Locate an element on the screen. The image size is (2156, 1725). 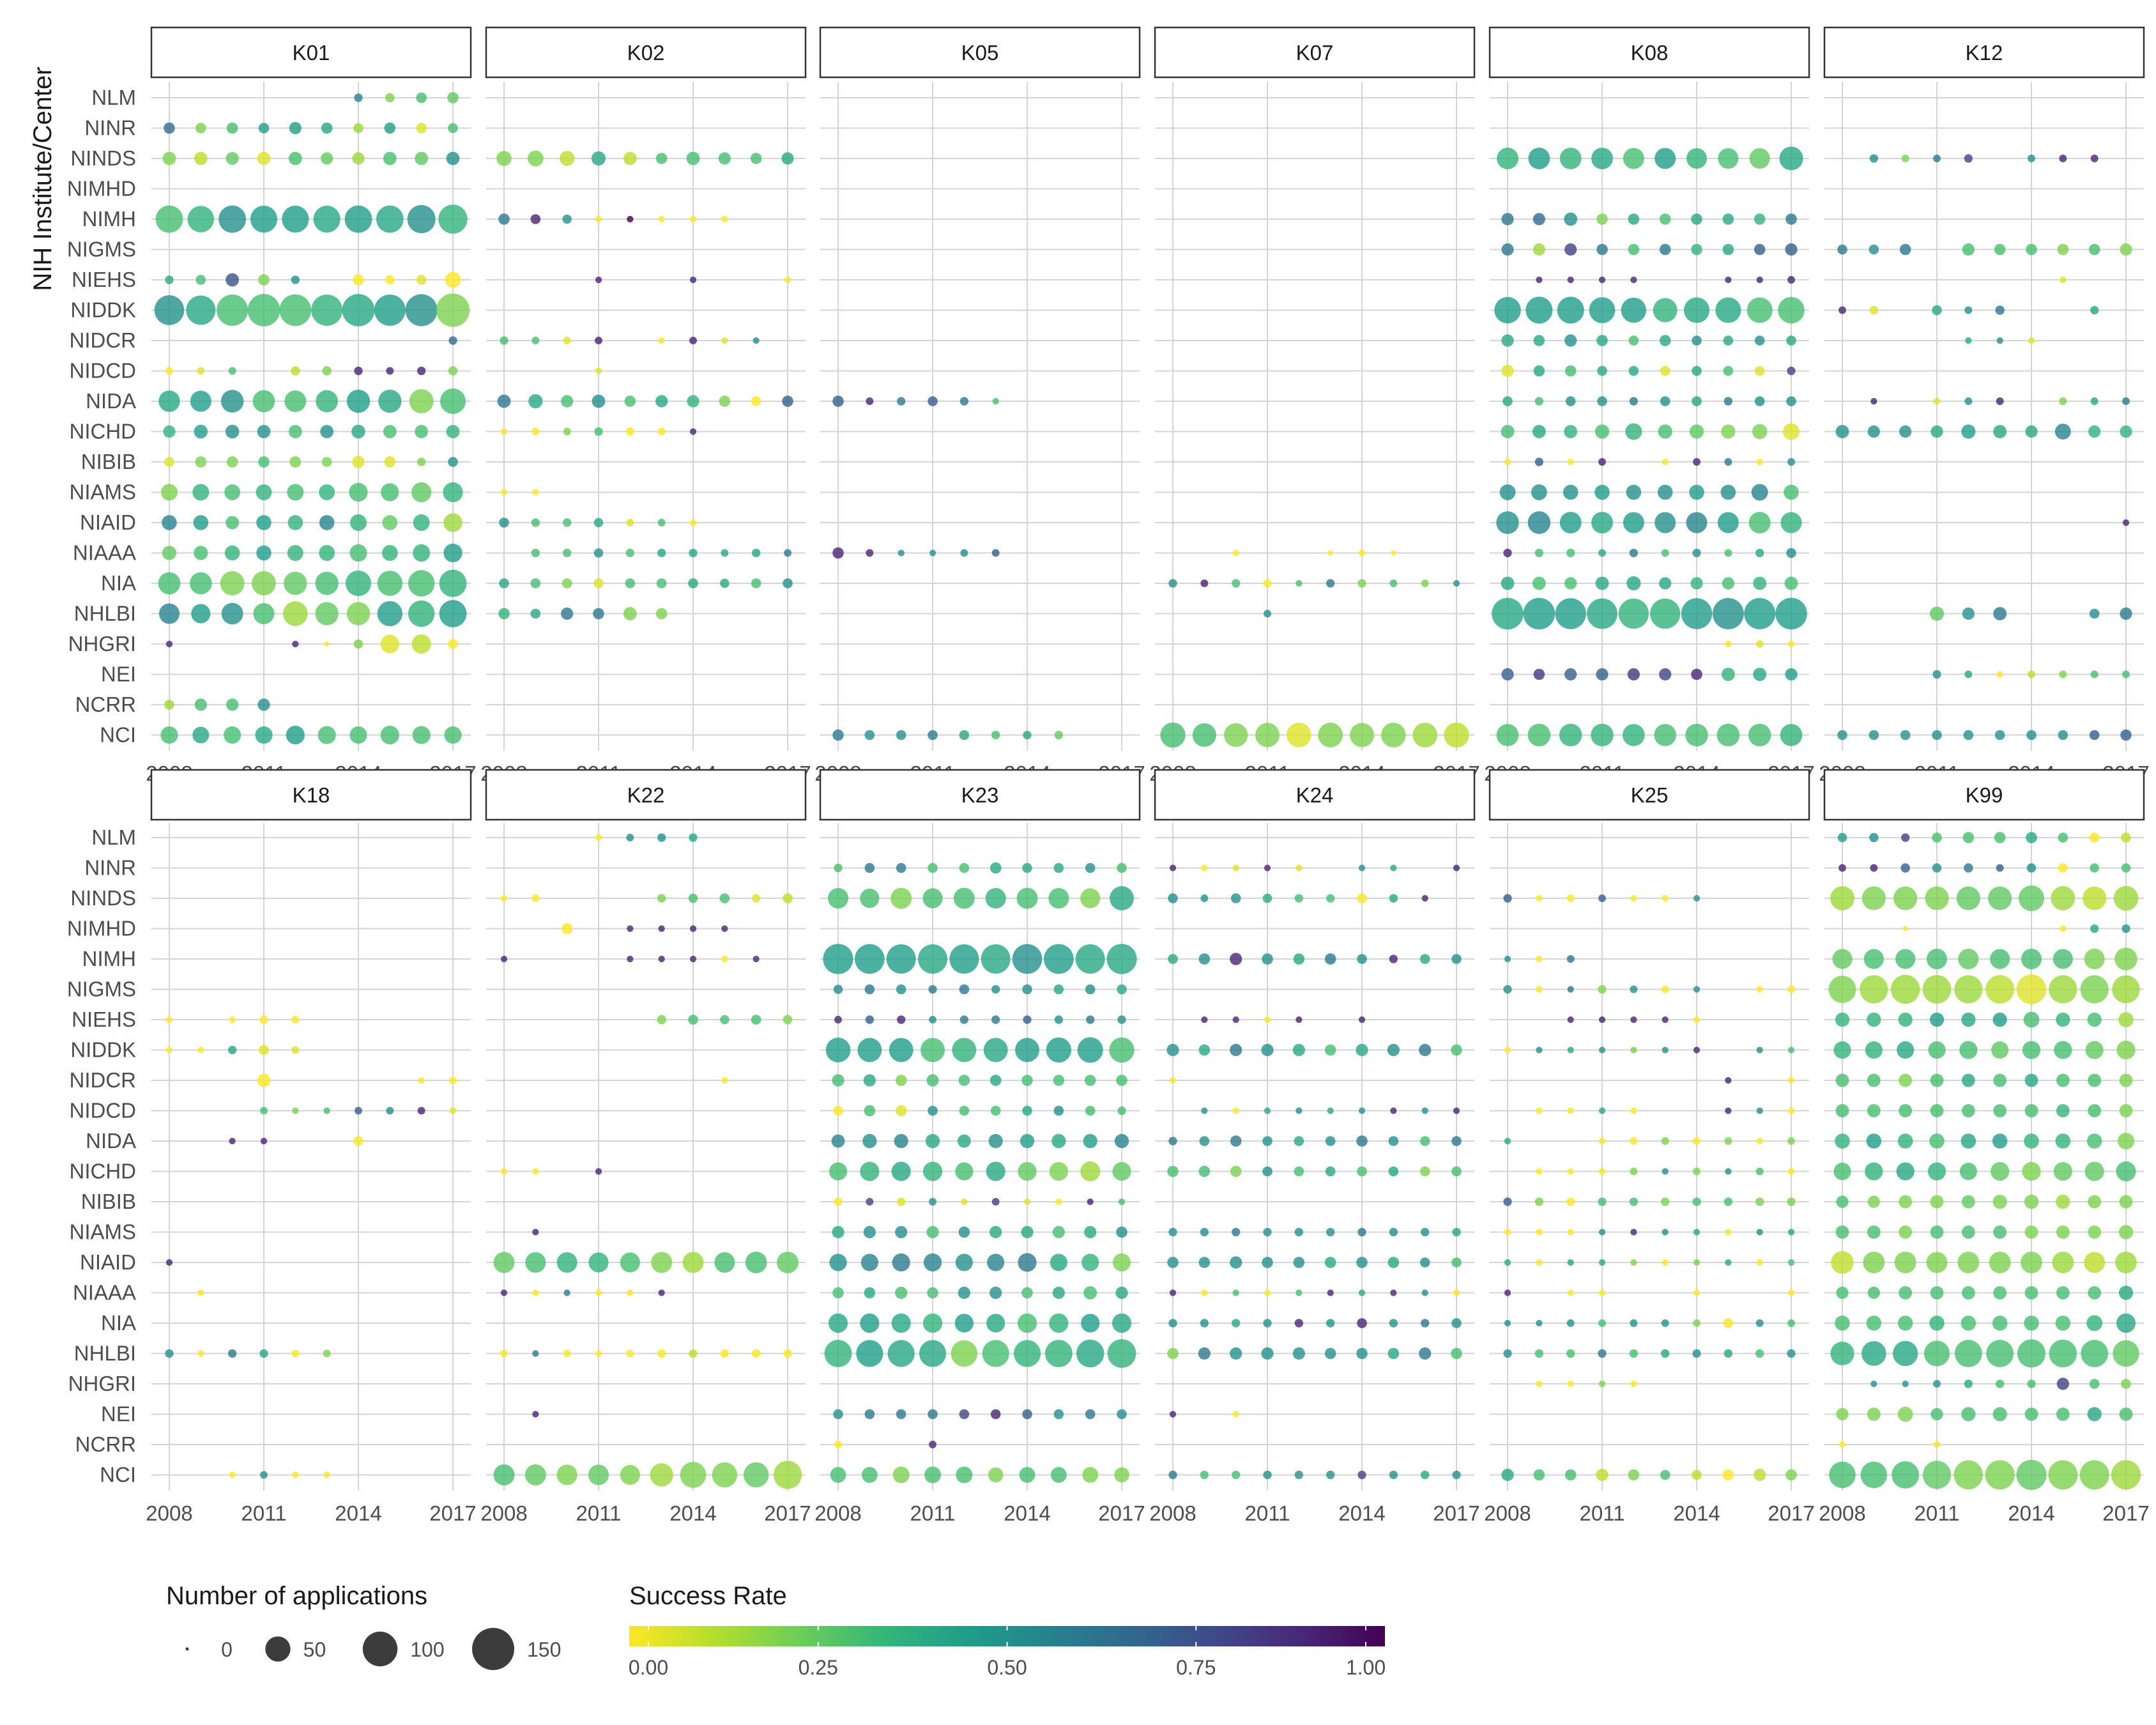
color-legend-label: 0.75 is located at coordinates (1196, 1667).